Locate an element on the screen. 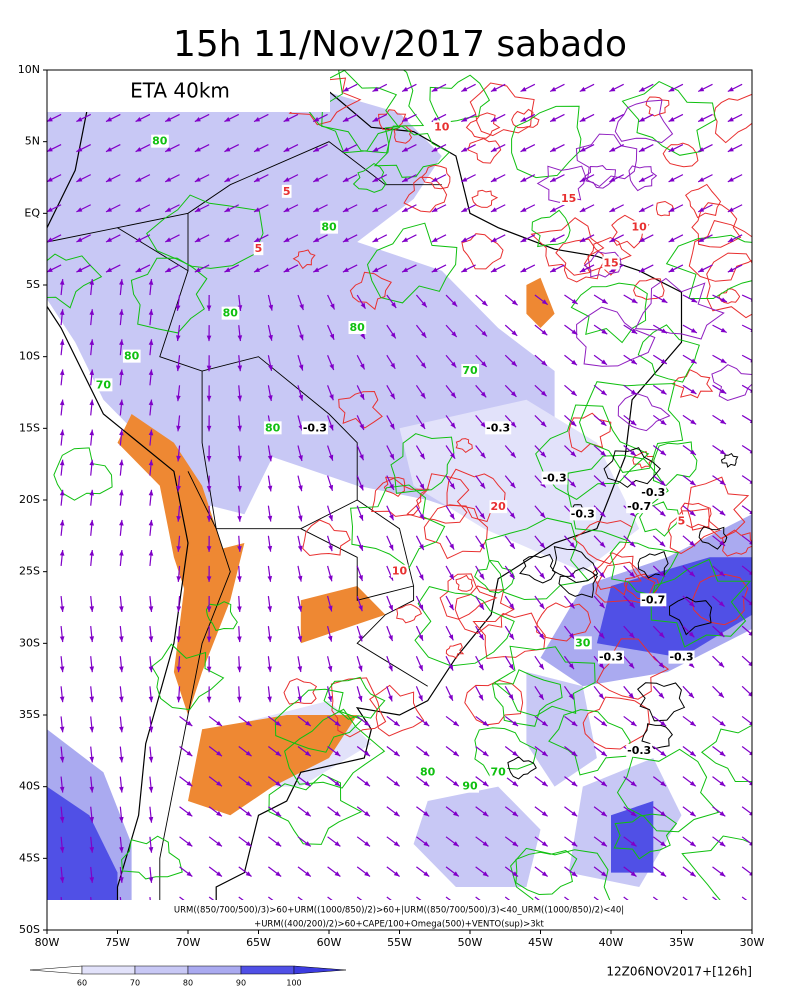 This screenshot has height=1004, width=800. lat-label: 10N is located at coordinates (29, 69).